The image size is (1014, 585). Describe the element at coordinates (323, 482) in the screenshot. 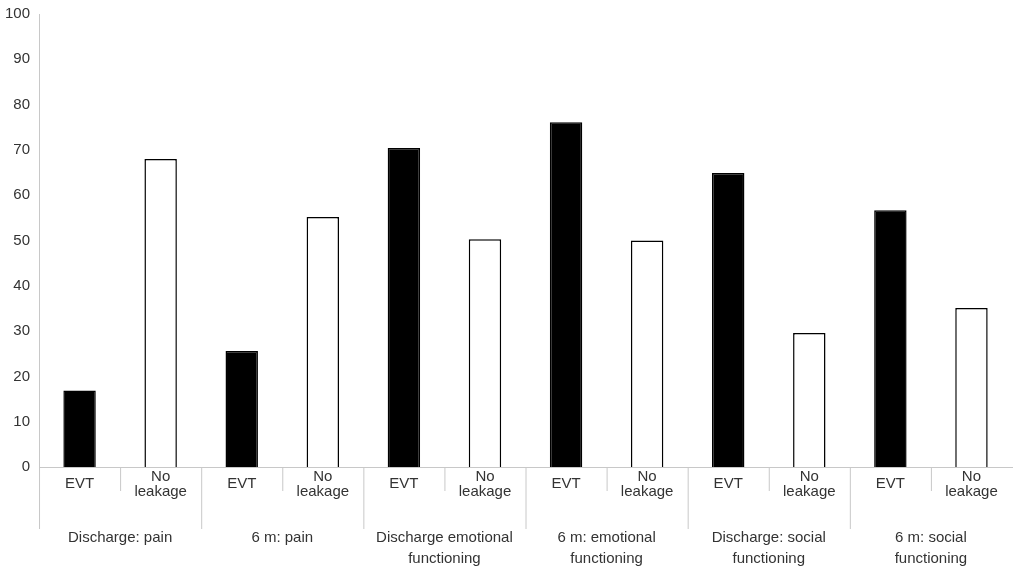

I see `series-label: No leakage` at that location.